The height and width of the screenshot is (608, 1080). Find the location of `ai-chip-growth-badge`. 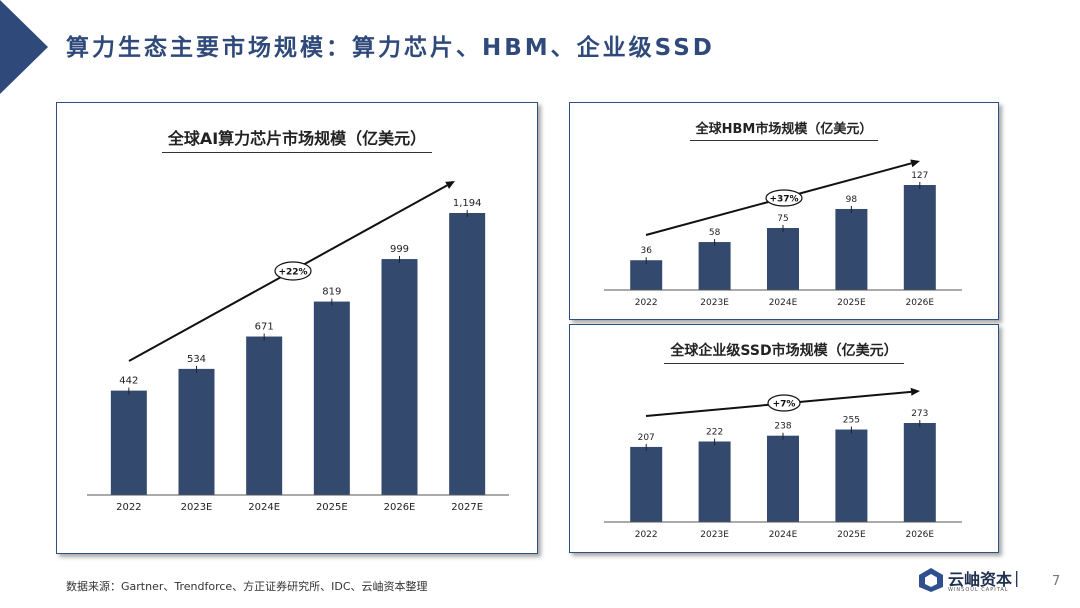

ai-chip-growth-badge is located at coordinates (293, 271).